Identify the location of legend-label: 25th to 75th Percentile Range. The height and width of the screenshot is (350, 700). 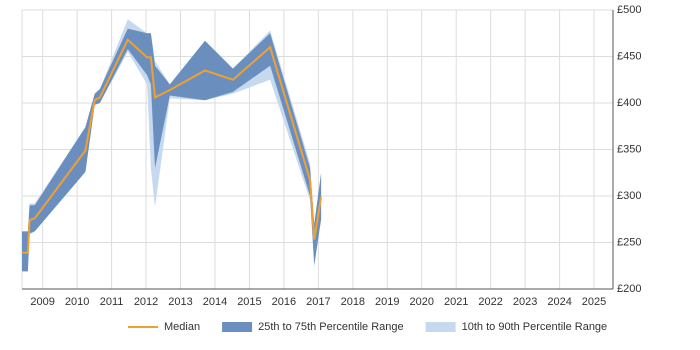
(331, 327).